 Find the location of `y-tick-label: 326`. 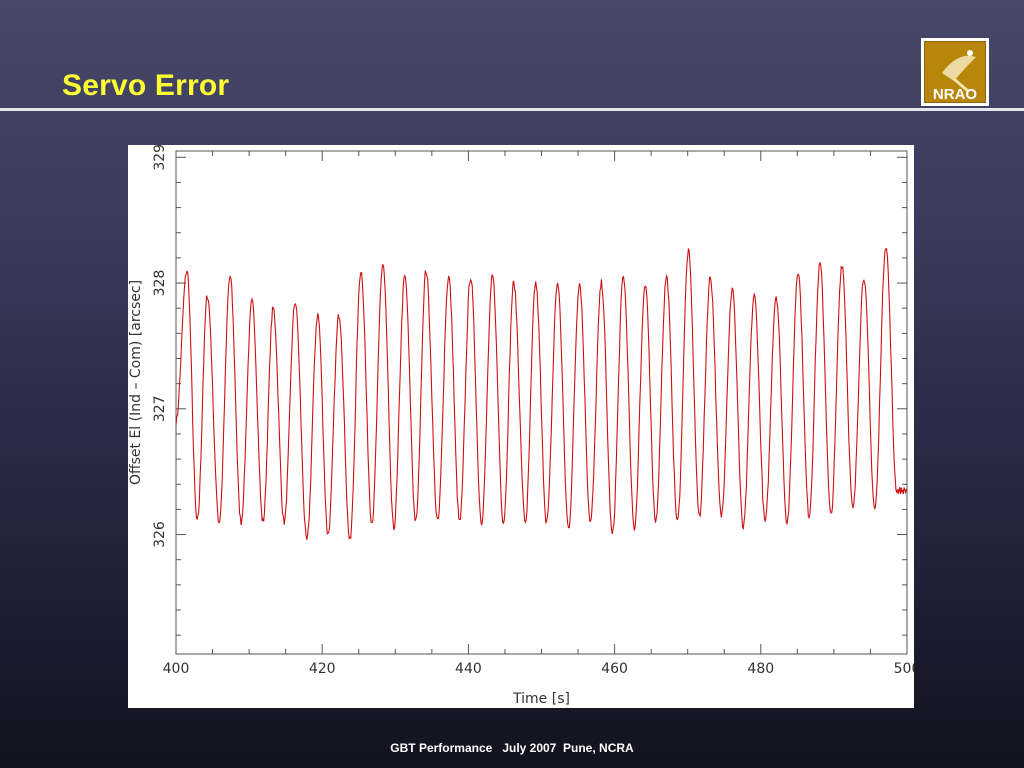

y-tick-label: 326 is located at coordinates (160, 534).